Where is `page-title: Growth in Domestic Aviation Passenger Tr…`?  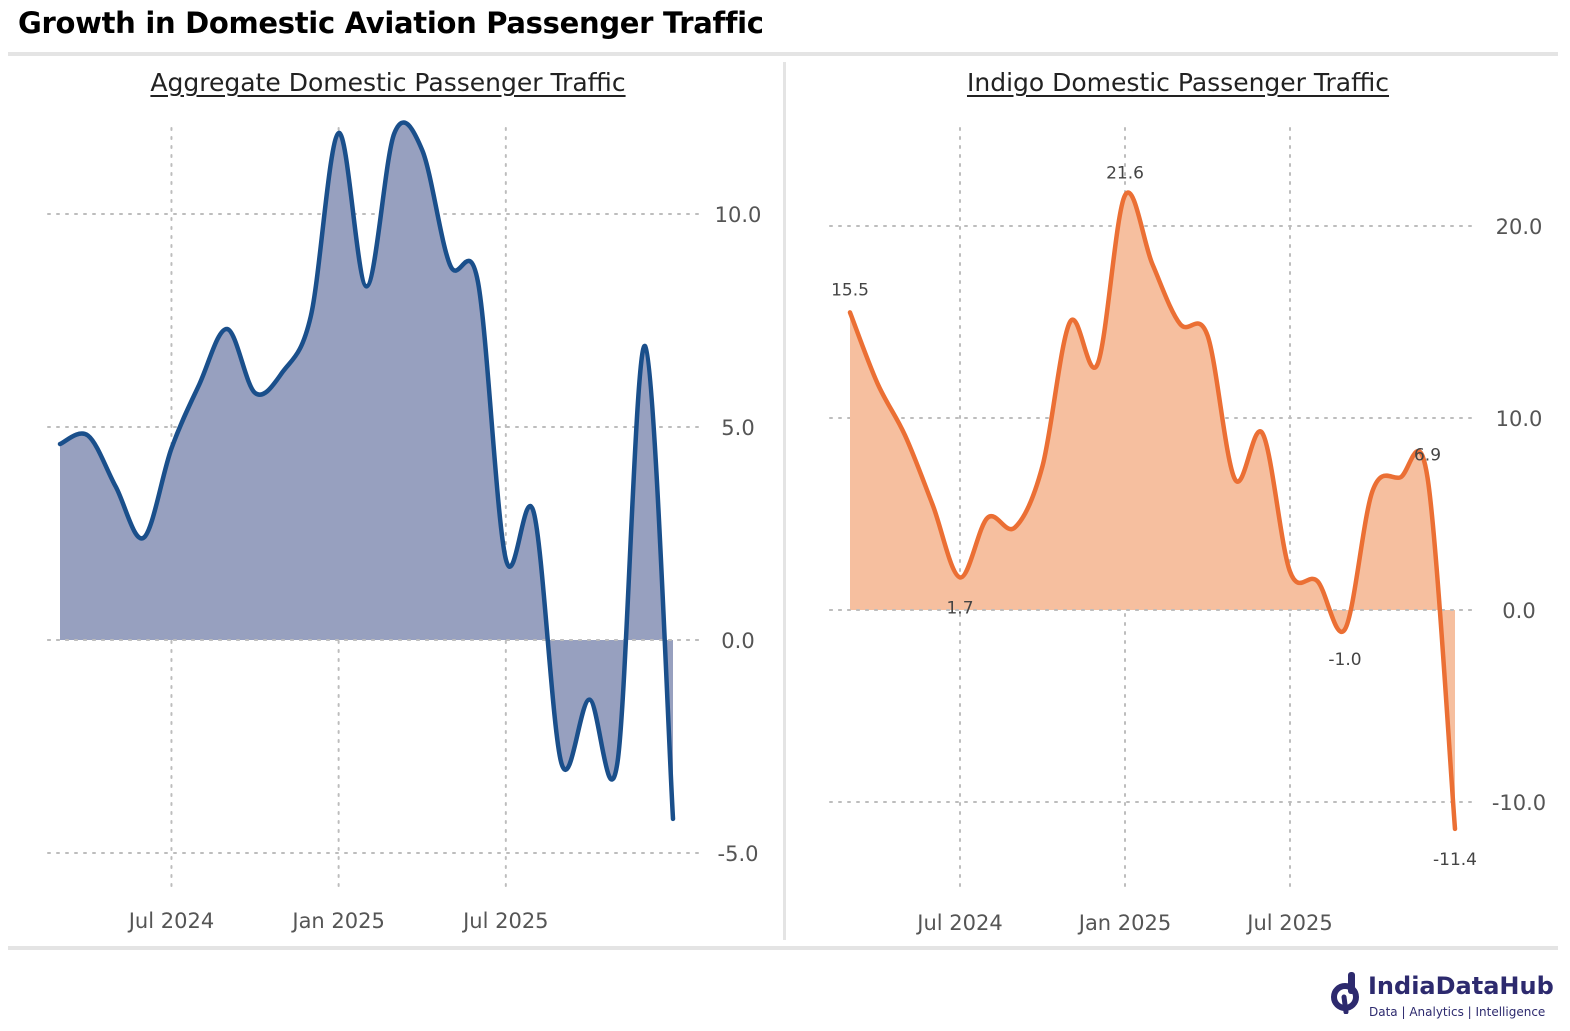 page-title: Growth in Domestic Aviation Passenger Tr… is located at coordinates (391, 23).